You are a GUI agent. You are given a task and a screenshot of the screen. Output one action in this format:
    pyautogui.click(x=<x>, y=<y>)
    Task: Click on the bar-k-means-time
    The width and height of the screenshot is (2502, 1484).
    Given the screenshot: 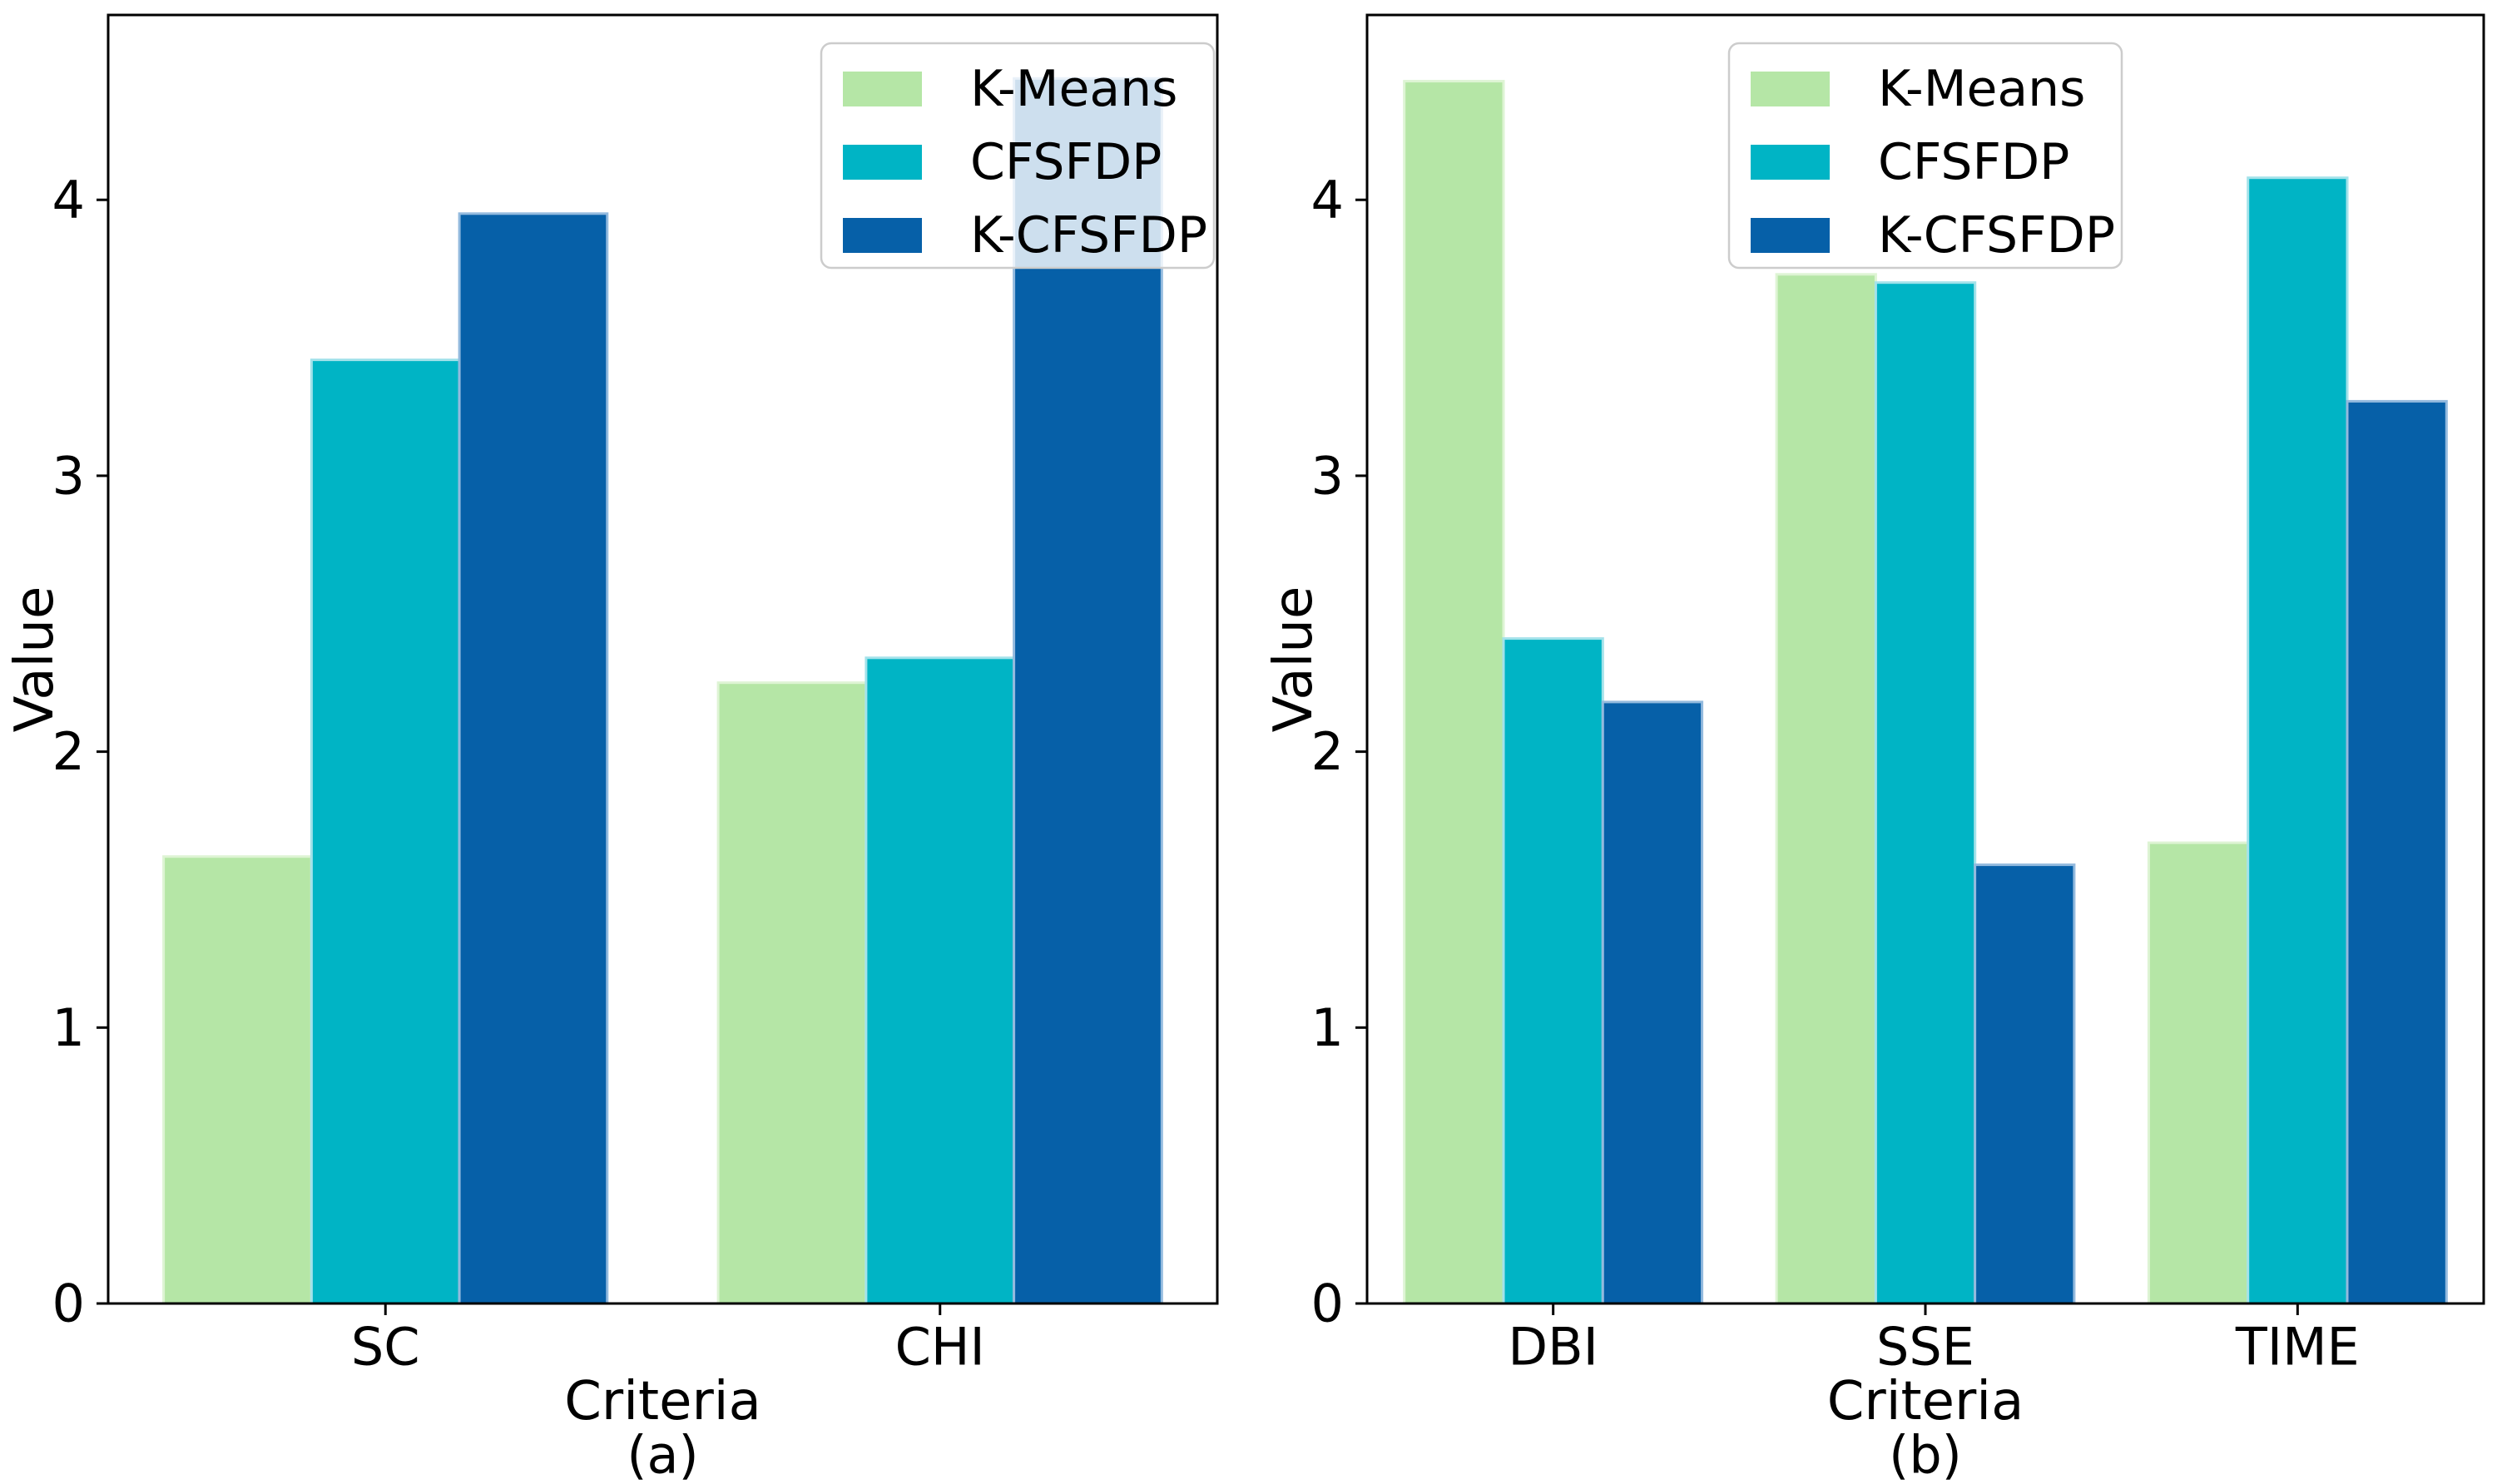 What is the action you would take?
    pyautogui.click(x=2198, y=1073)
    